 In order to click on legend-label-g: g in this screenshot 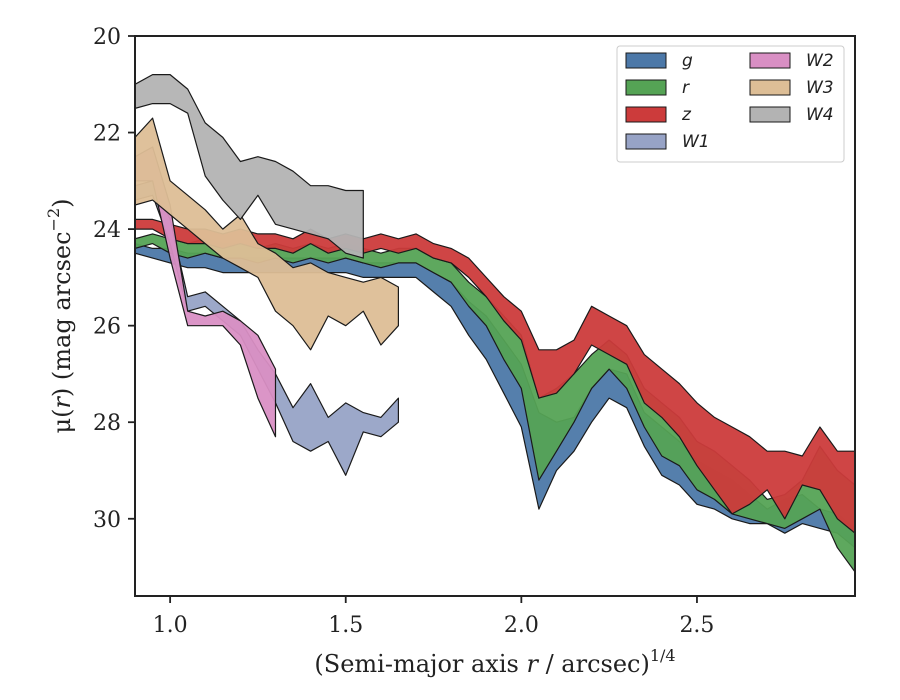, I will do `click(687, 61)`.